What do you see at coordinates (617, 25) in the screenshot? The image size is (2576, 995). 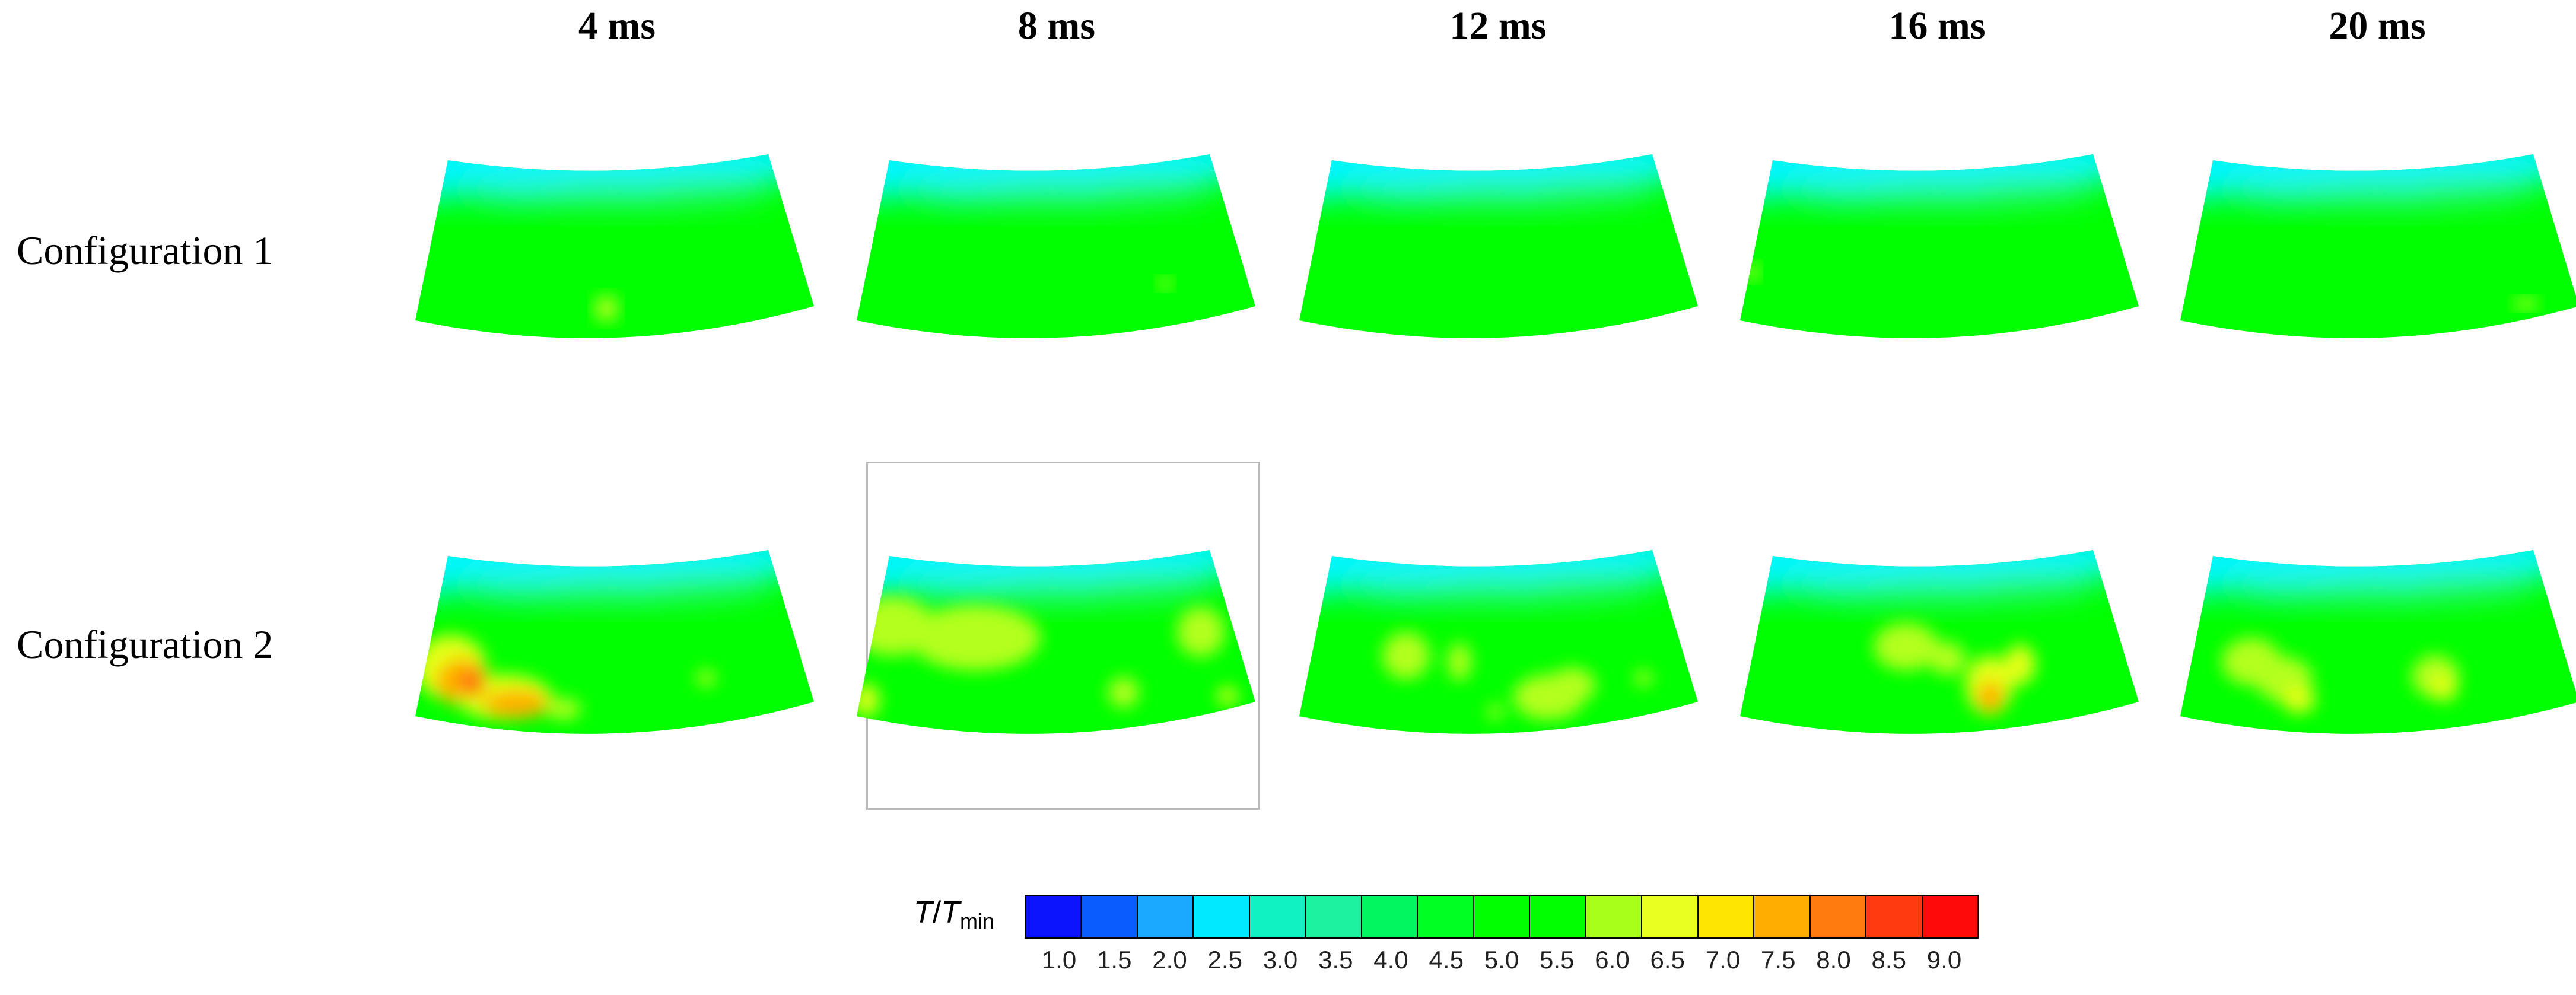 I see `column-title-4ms: 4 ms` at bounding box center [617, 25].